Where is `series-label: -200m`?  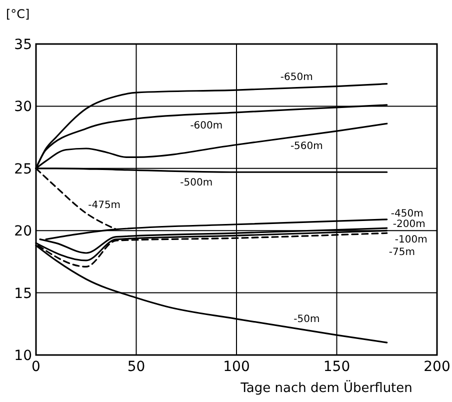
series-label: -200m is located at coordinates (409, 224).